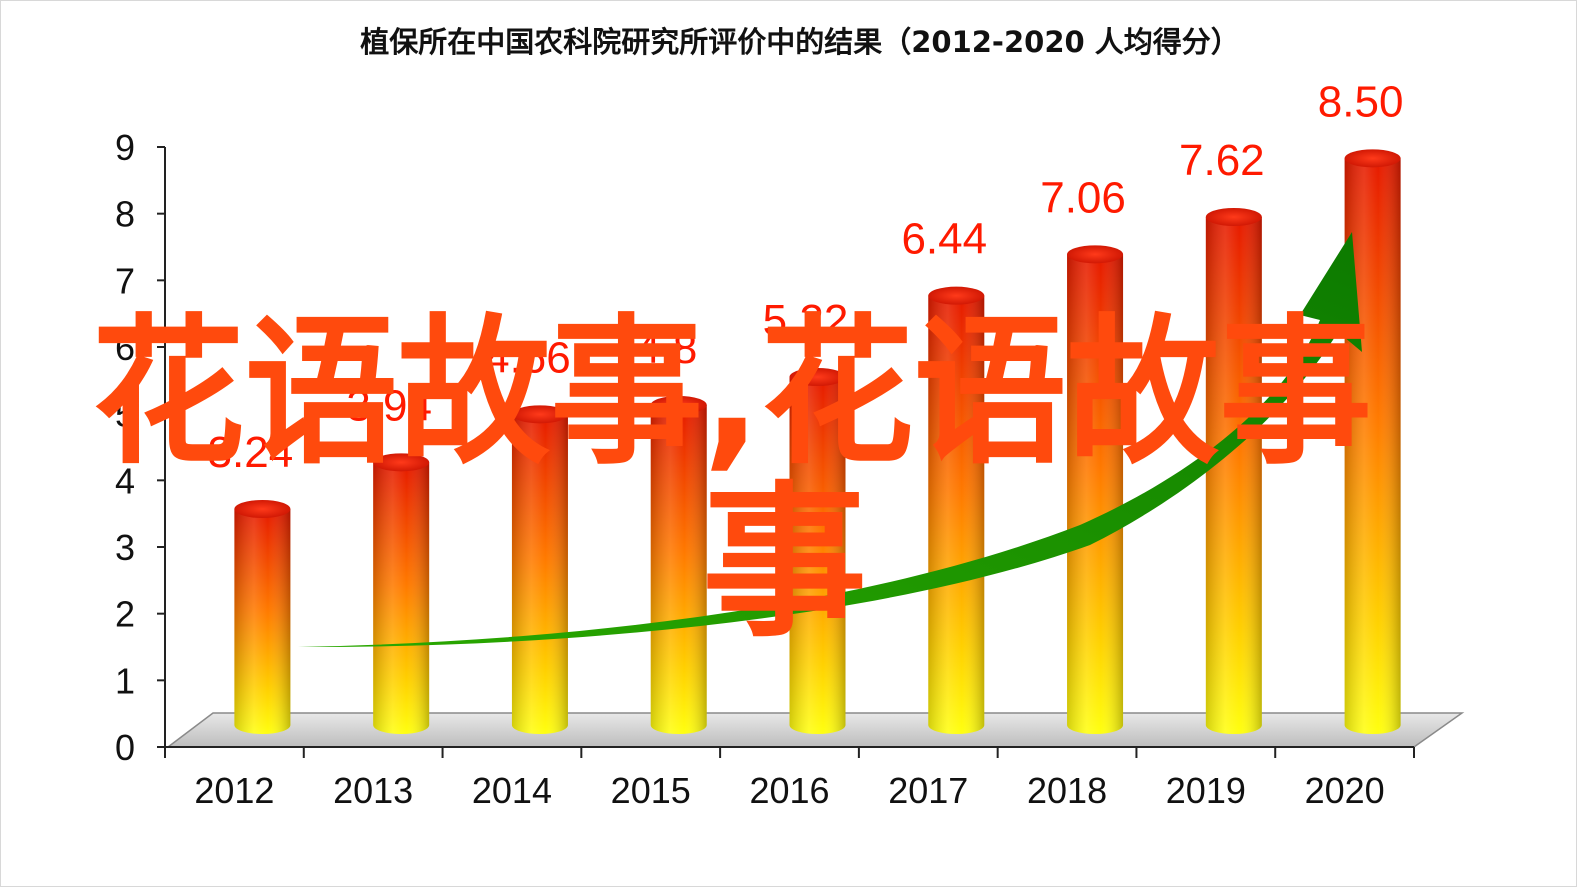  What do you see at coordinates (1067, 790) in the screenshot?
I see `x-tick-label: 2018` at bounding box center [1067, 790].